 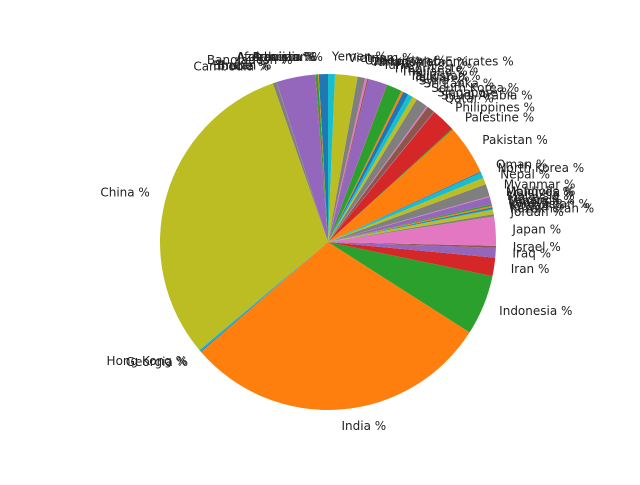 I want to click on pie-slice-laos, so click(x=410, y=223).